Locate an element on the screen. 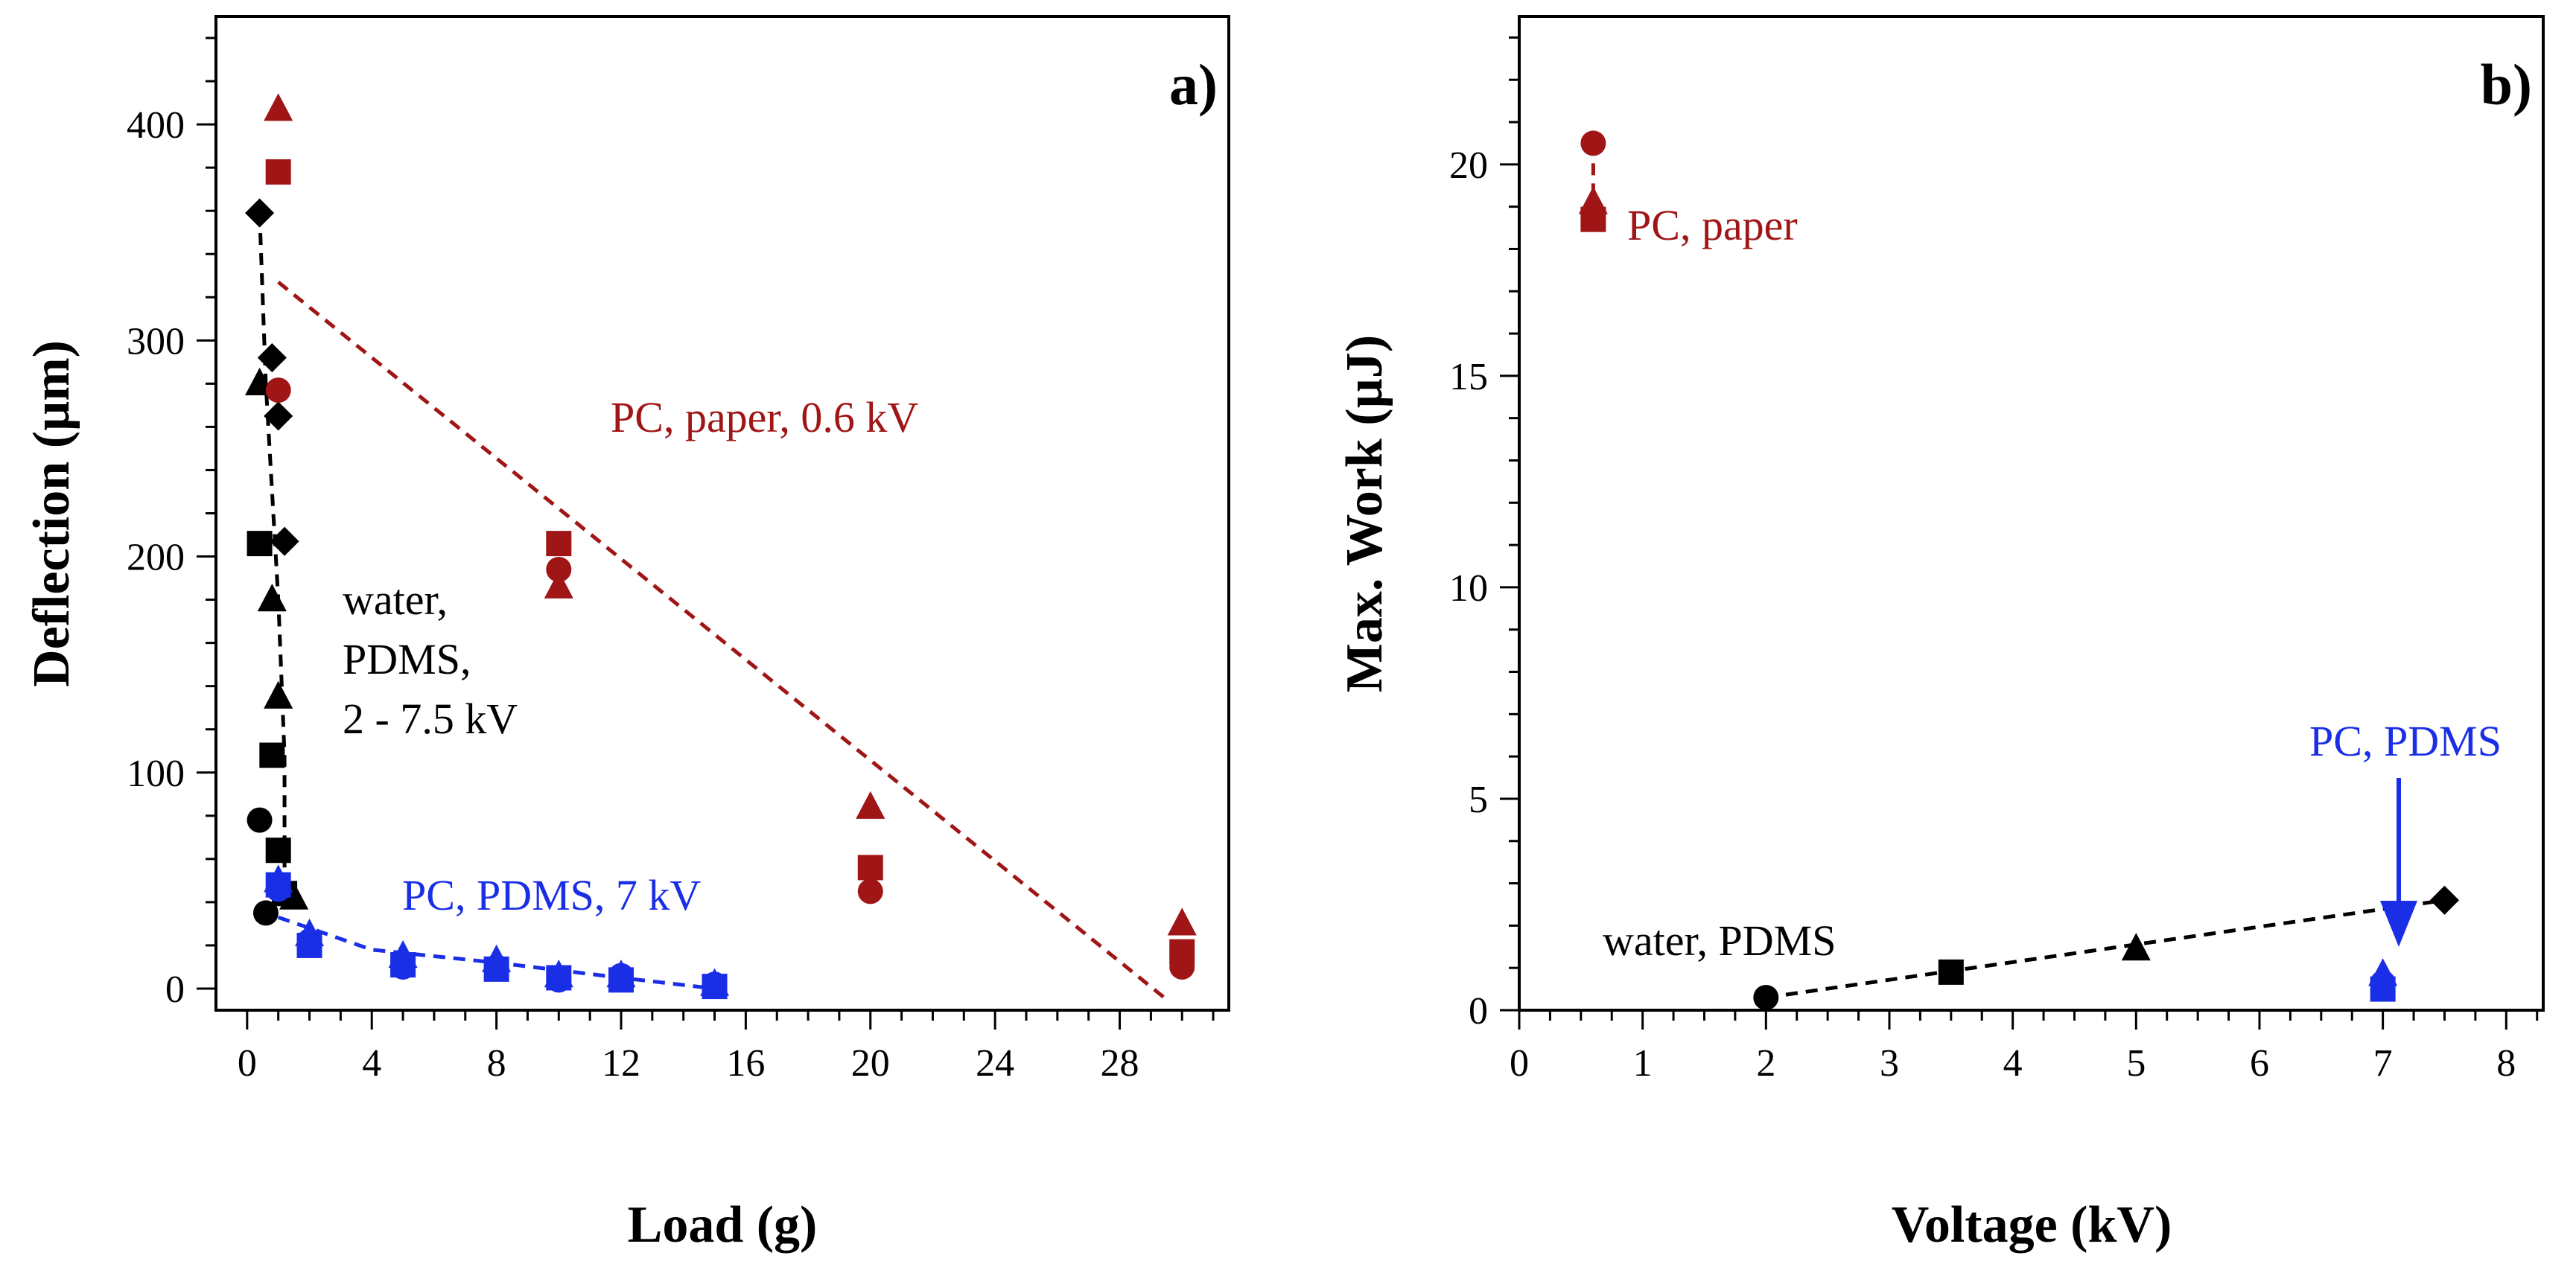 Image resolution: width=2576 pixels, height=1270 pixels. y-tick-label: 20 is located at coordinates (1468, 165).